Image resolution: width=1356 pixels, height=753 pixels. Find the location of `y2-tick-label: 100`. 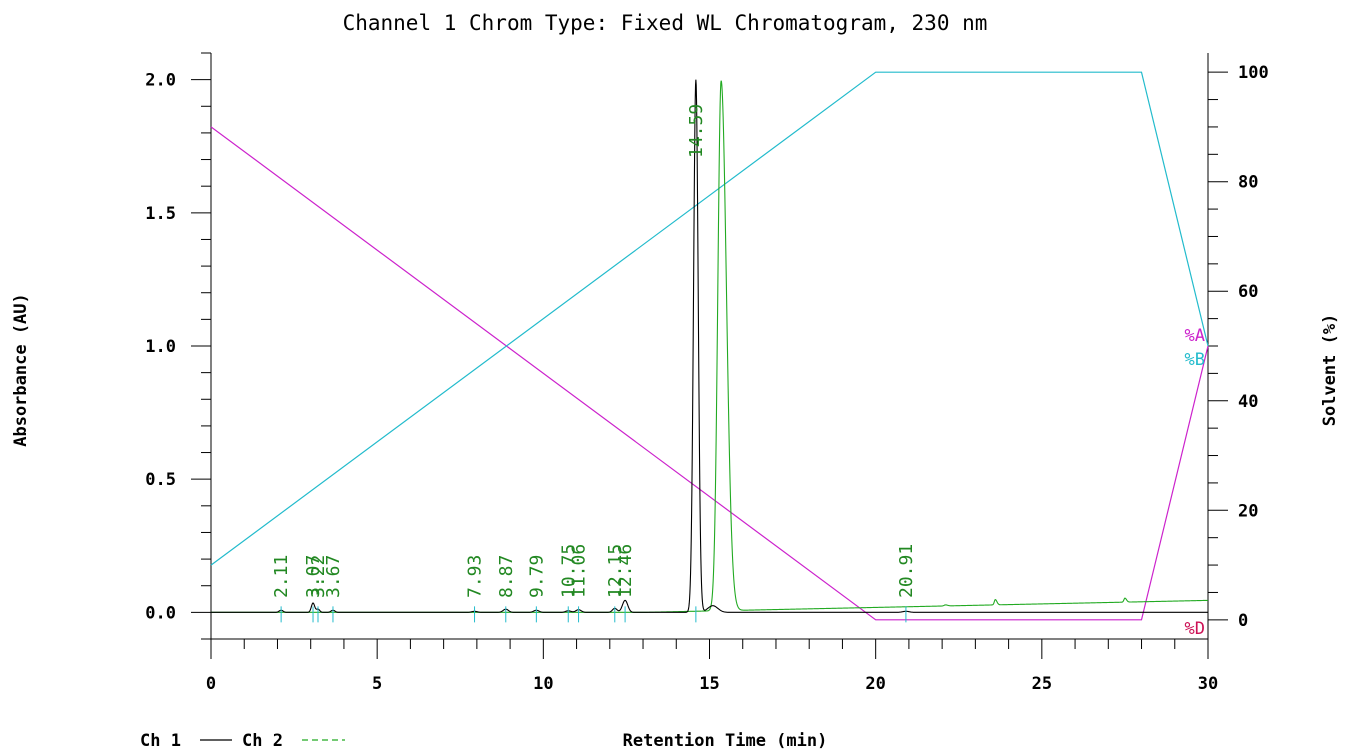

y2-tick-label: 100 is located at coordinates (1253, 73).